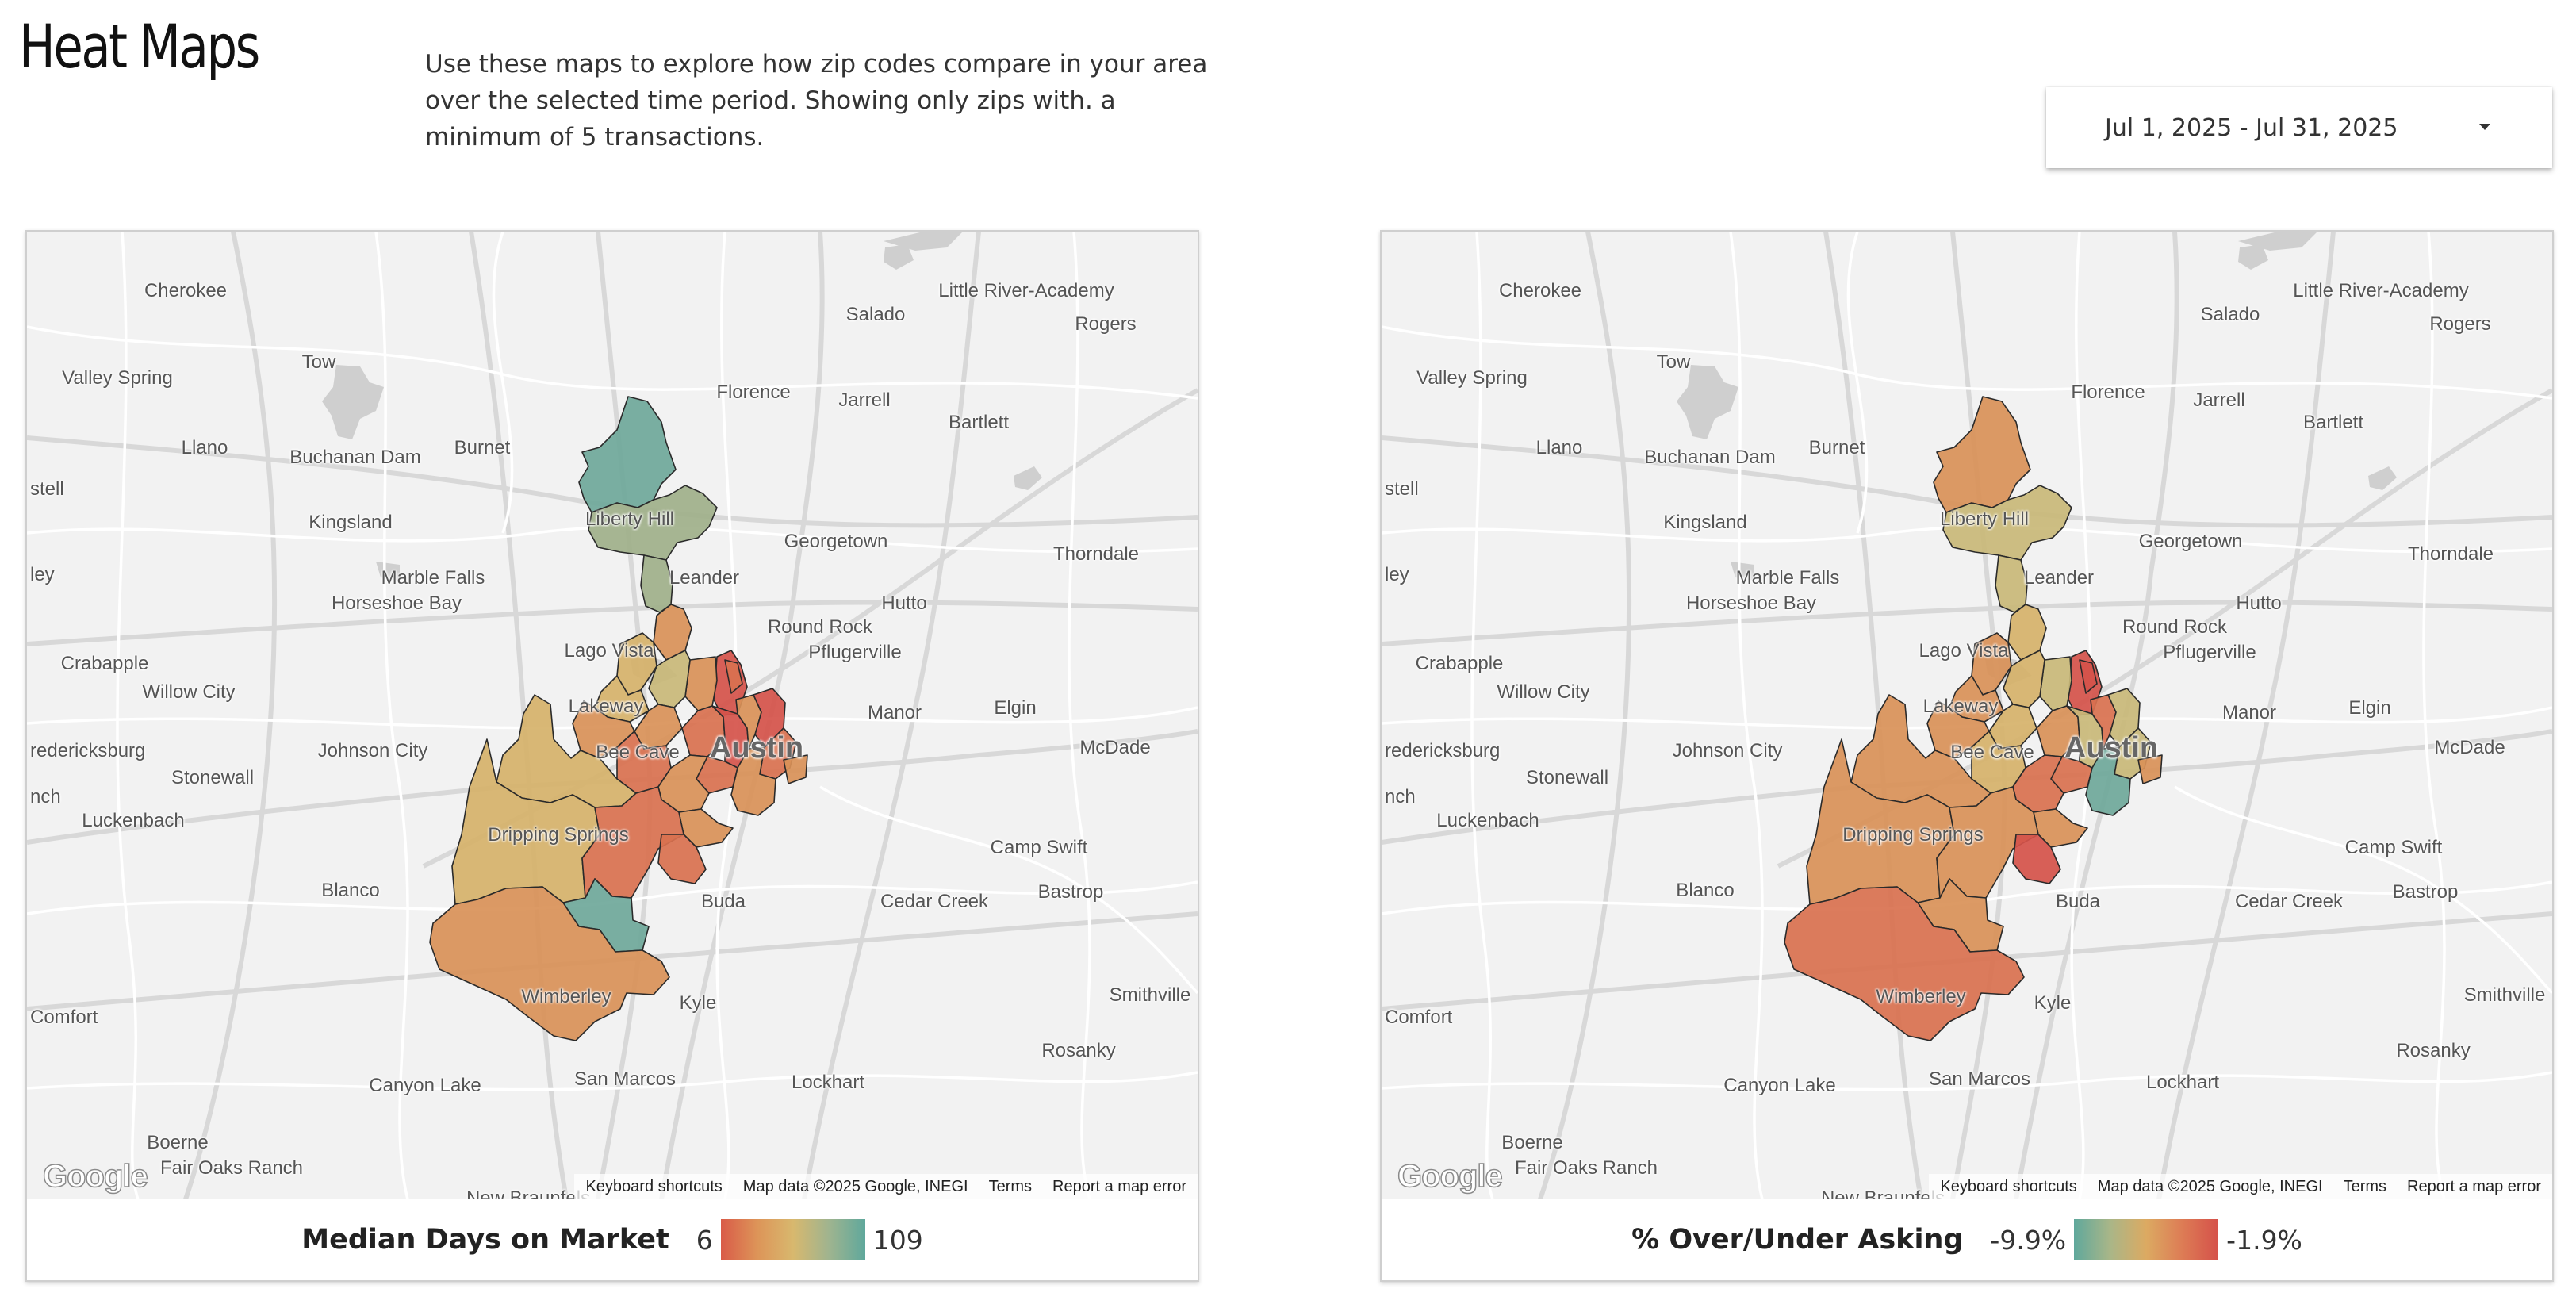 The width and height of the screenshot is (2576, 1304). What do you see at coordinates (820, 627) in the screenshot?
I see `place-label: Round Rock` at bounding box center [820, 627].